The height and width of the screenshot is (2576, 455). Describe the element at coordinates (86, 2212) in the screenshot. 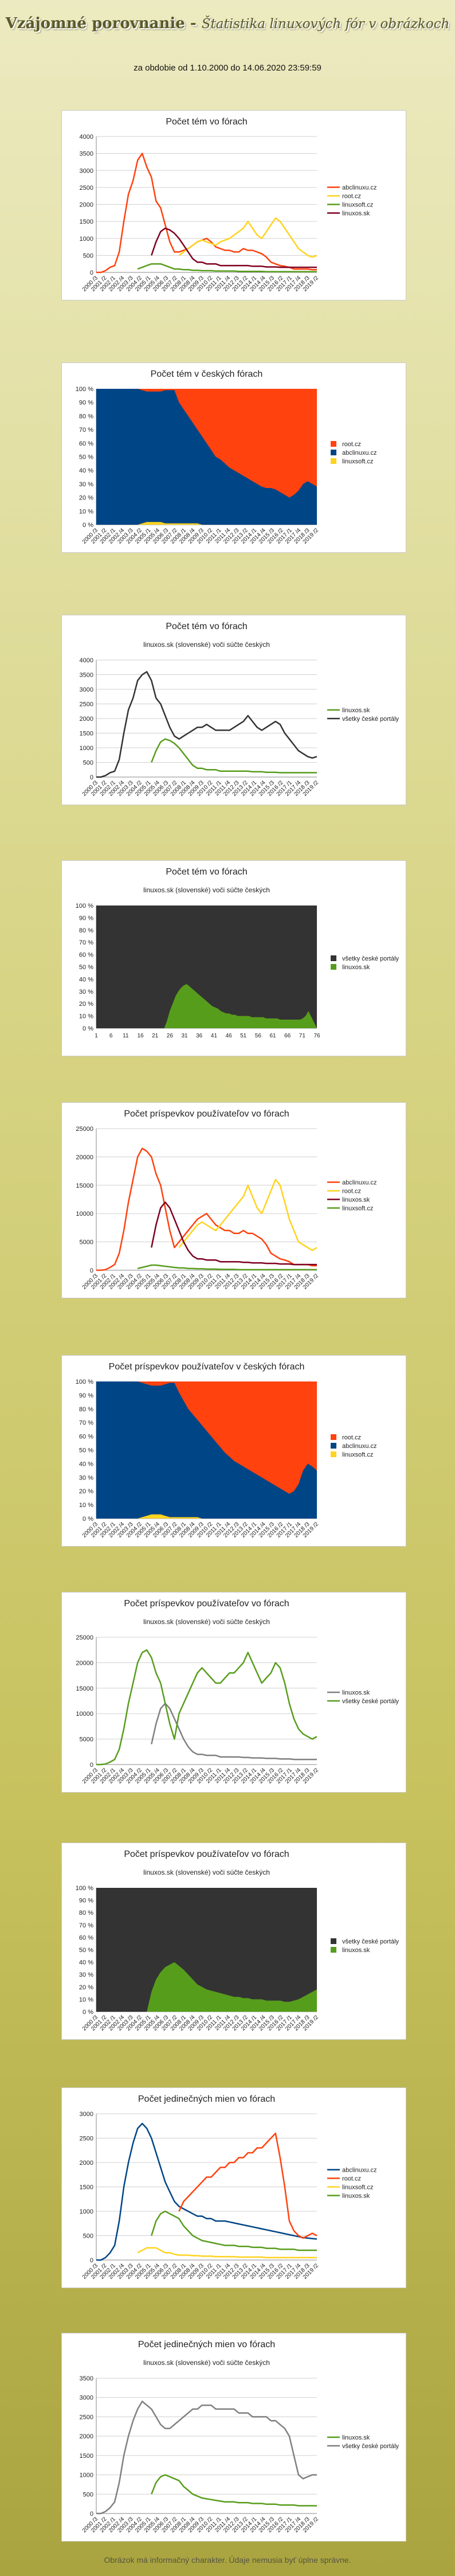

I see `y-tick-label: 1000` at that location.